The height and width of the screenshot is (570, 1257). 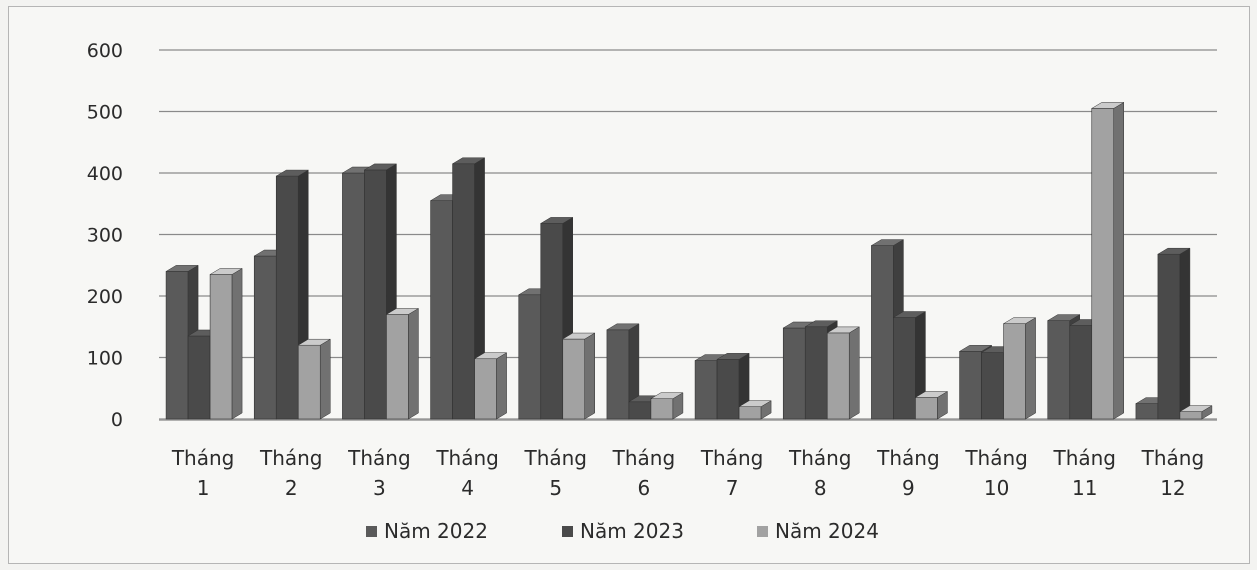 What do you see at coordinates (827, 531) in the screenshot?
I see `legend-label: Năm 2024` at bounding box center [827, 531].